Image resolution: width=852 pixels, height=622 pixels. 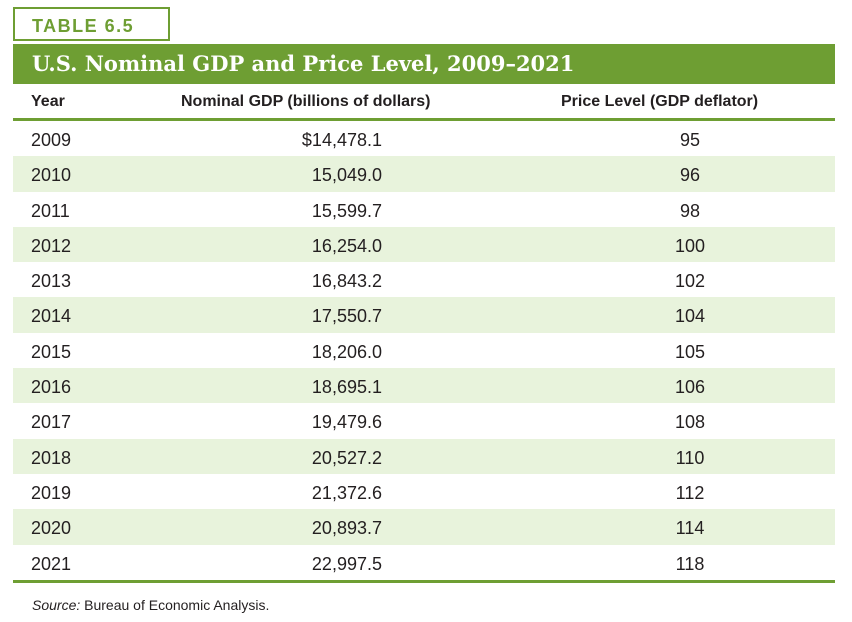 I want to click on source-note: Source: Bureau of Economic Analysis., so click(x=150, y=605).